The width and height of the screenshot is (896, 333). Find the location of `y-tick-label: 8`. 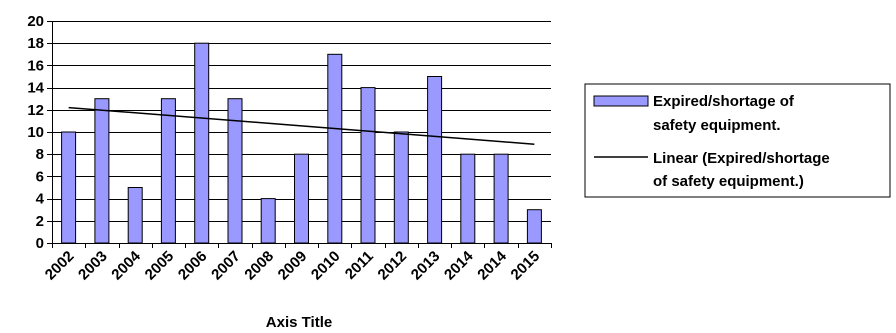

y-tick-label: 8 is located at coordinates (40, 154).